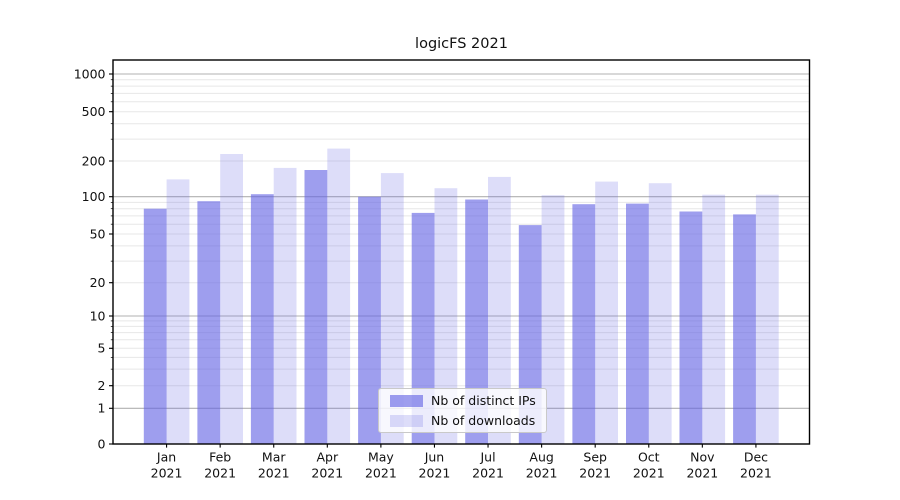  I want to click on bar-nb-of-distinct-ips-oct, so click(637, 323).